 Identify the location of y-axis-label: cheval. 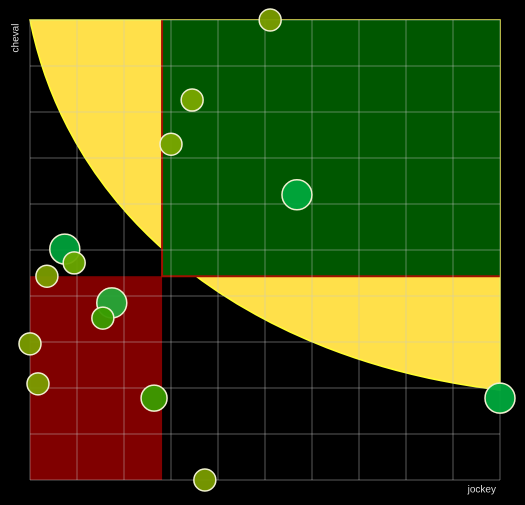
(16, 38).